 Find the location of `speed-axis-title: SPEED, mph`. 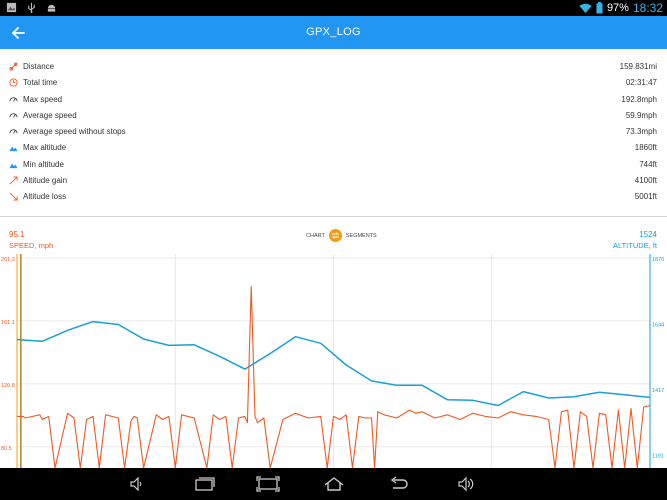

speed-axis-title: SPEED, mph is located at coordinates (31, 245).